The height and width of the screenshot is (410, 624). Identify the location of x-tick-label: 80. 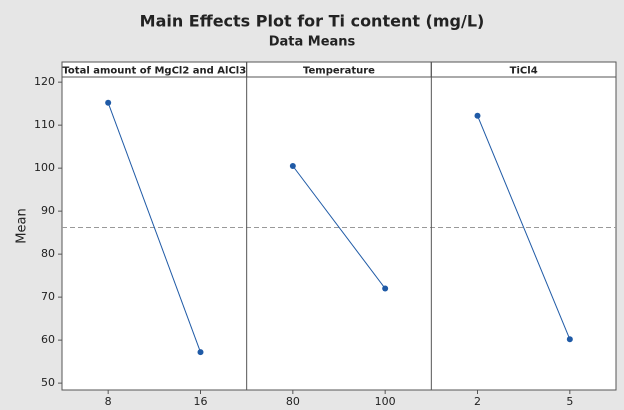
(293, 401).